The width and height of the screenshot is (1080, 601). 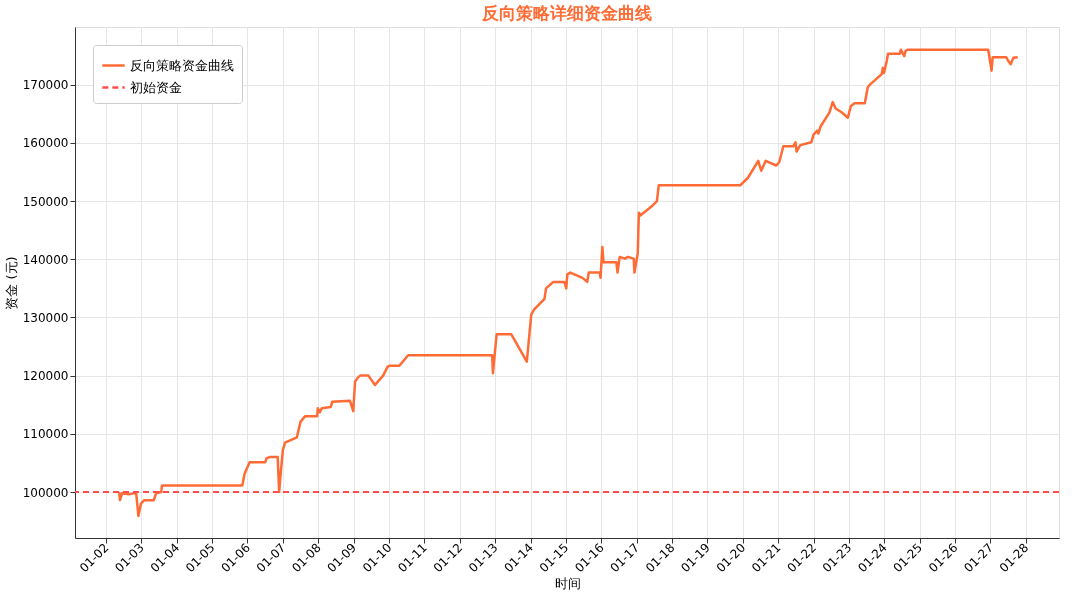 What do you see at coordinates (45, 201) in the screenshot?
I see `y-tick-label: 150000` at bounding box center [45, 201].